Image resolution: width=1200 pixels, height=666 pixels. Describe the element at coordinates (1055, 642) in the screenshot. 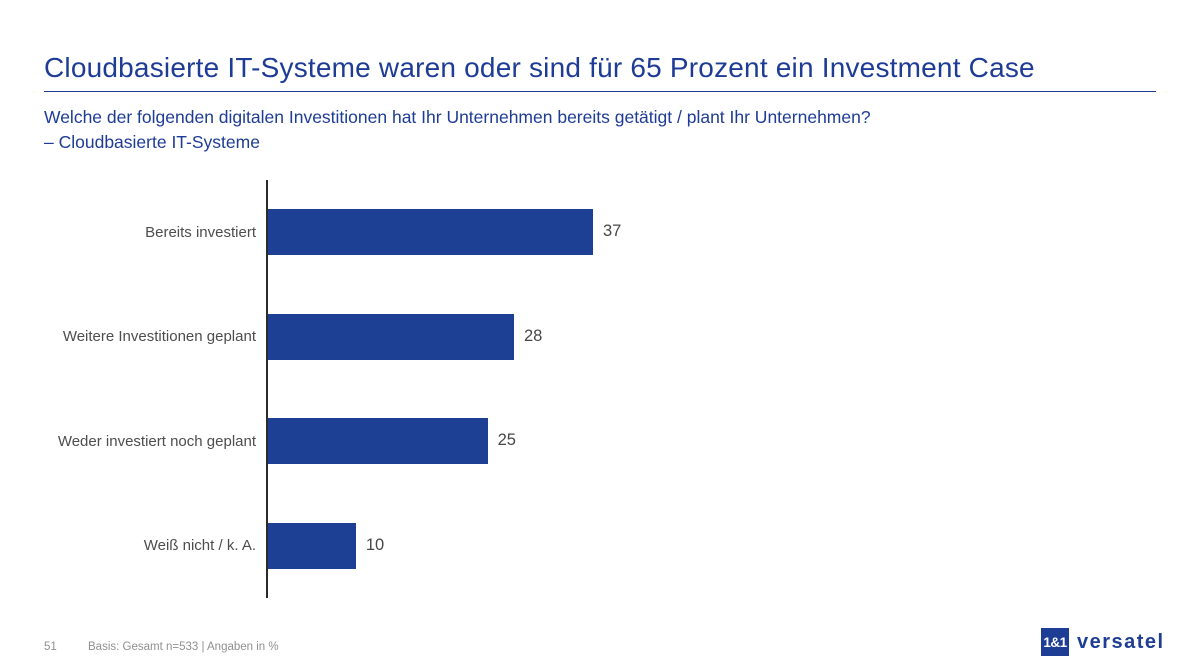

I see `logo-1und1-icon: 1&1` at that location.